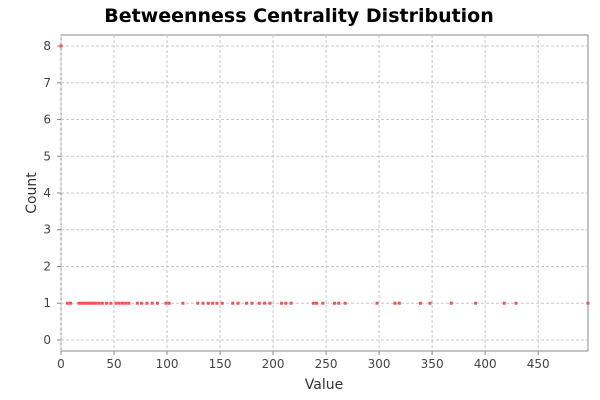  I want to click on x-tick-label: 0, so click(61, 364).